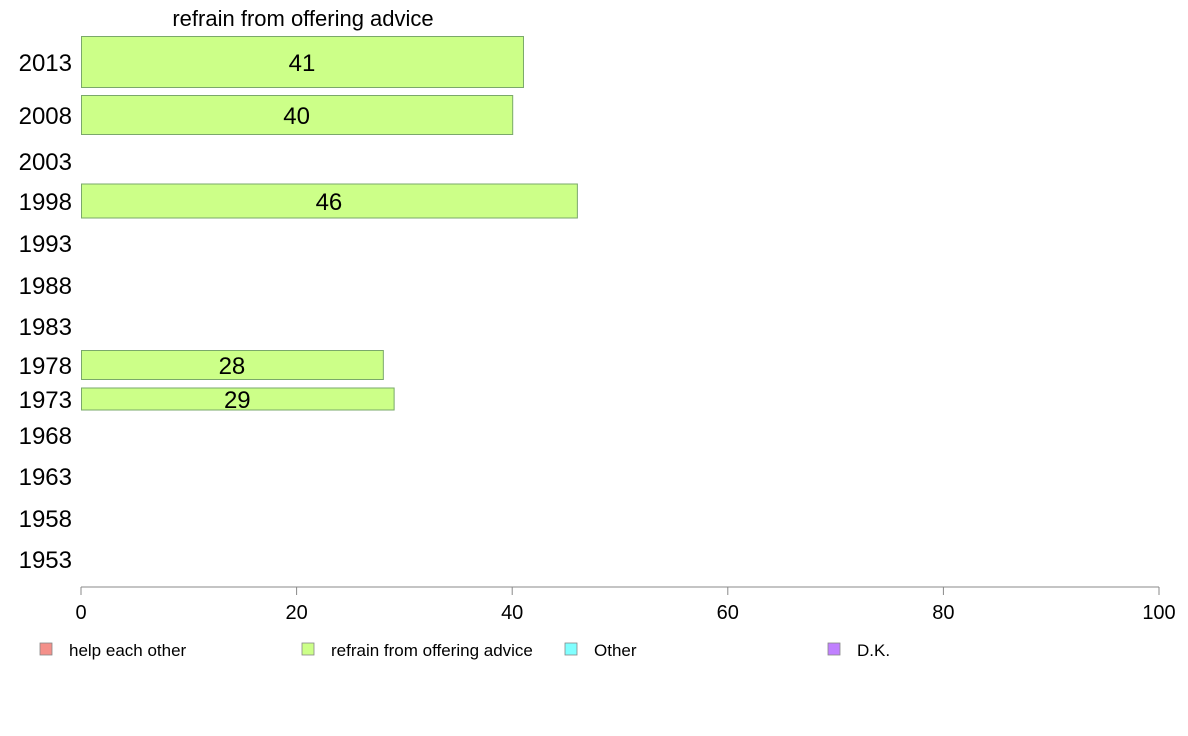  What do you see at coordinates (45, 202) in the screenshot?
I see `y-tick-label-1998: 1998` at bounding box center [45, 202].